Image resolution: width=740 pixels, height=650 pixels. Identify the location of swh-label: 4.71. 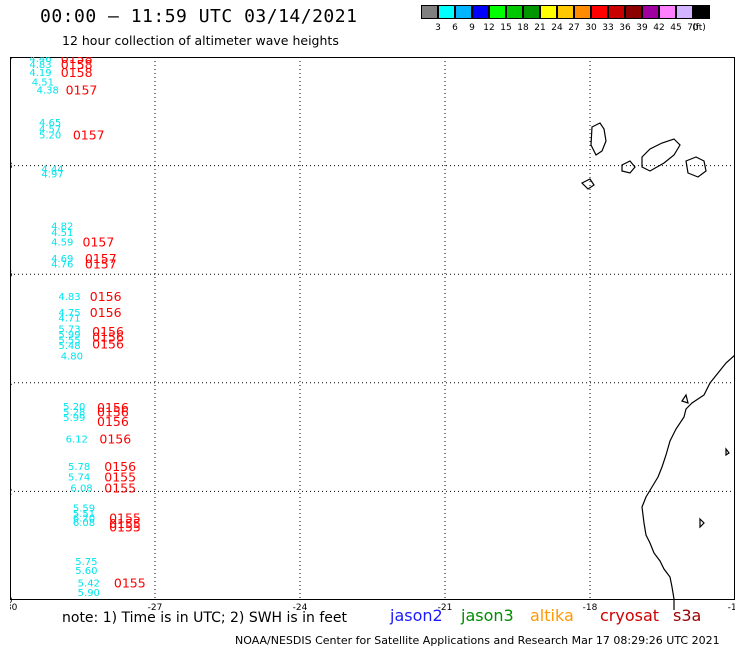
(69, 319).